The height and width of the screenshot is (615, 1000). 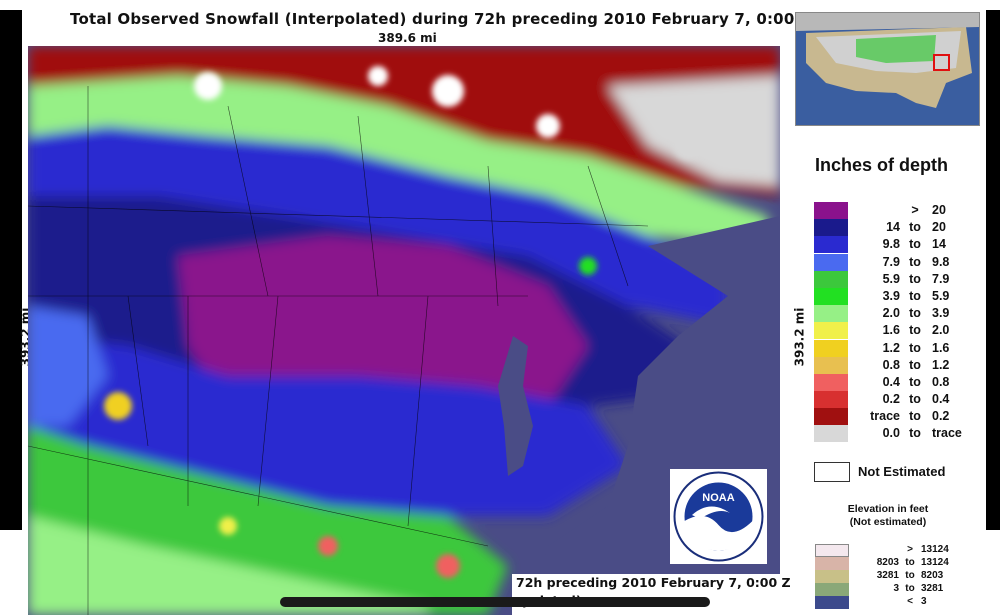 What do you see at coordinates (799, 337) in the screenshot?
I see `scale-right-label: 393.2 mi` at bounding box center [799, 337].